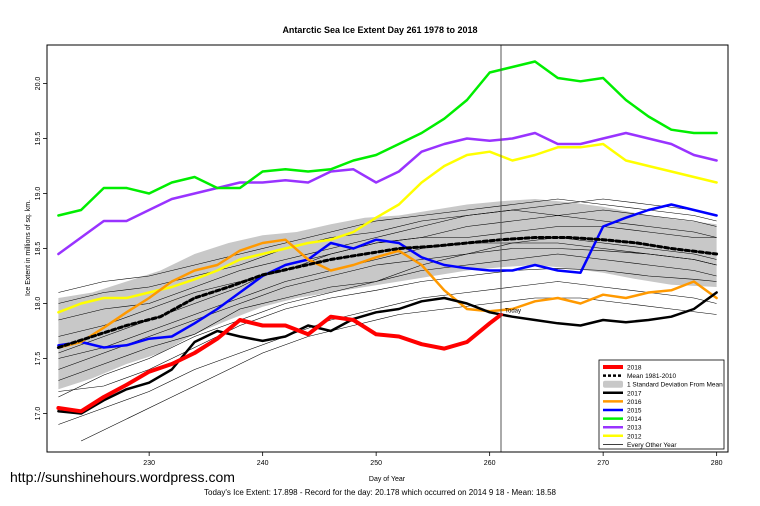 The image size is (760, 506). I want to click on x-tick-label-240: 240, so click(263, 463).